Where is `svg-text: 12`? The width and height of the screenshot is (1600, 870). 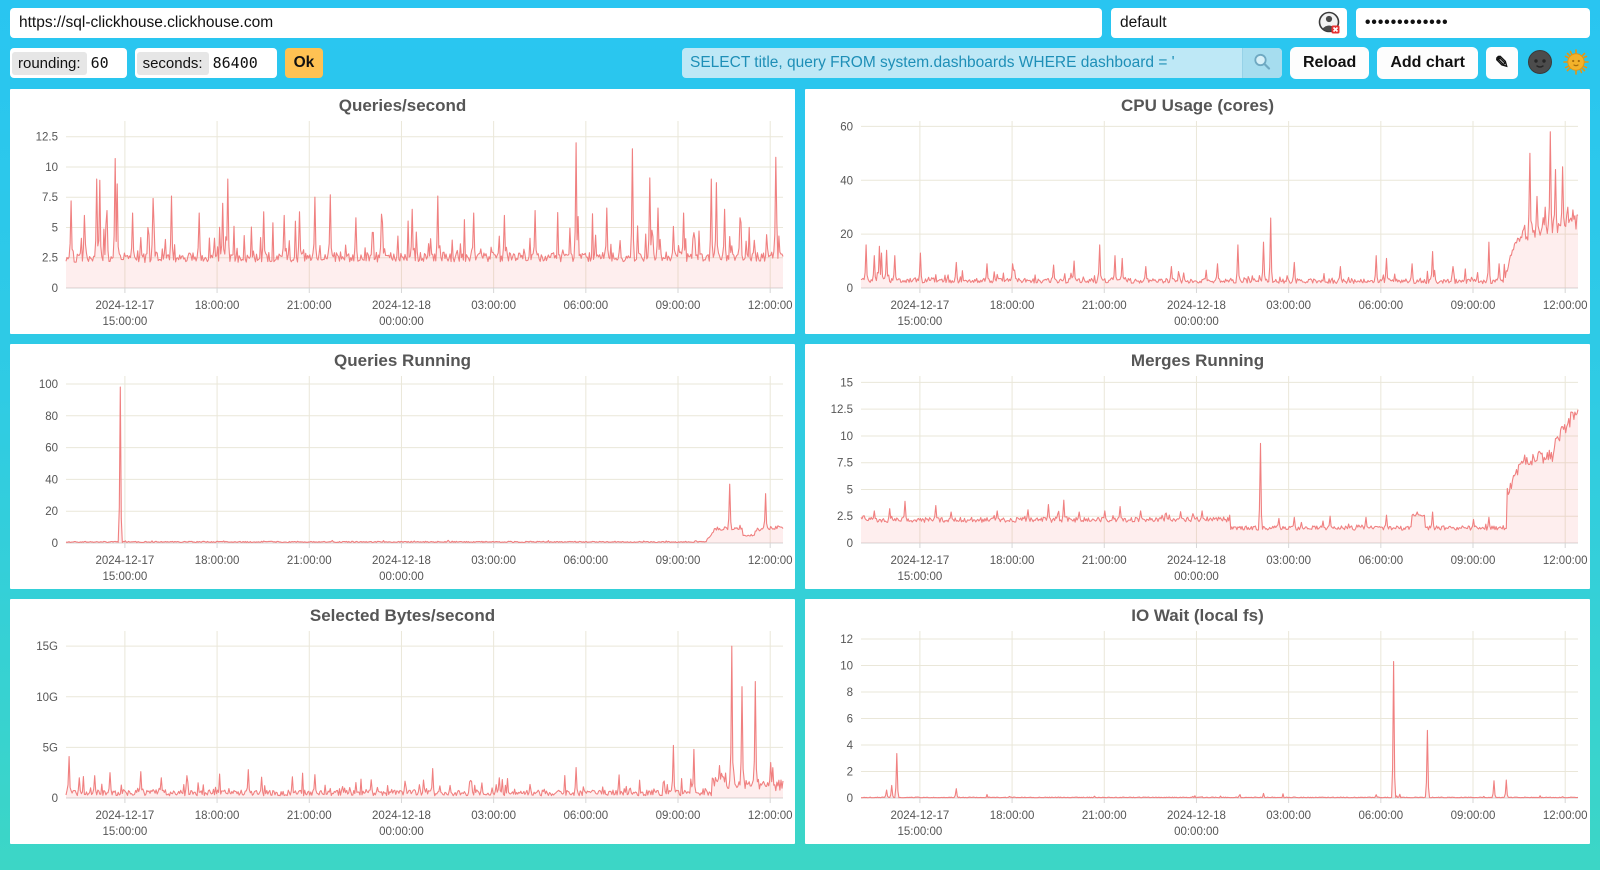 svg-text: 12 is located at coordinates (846, 640).